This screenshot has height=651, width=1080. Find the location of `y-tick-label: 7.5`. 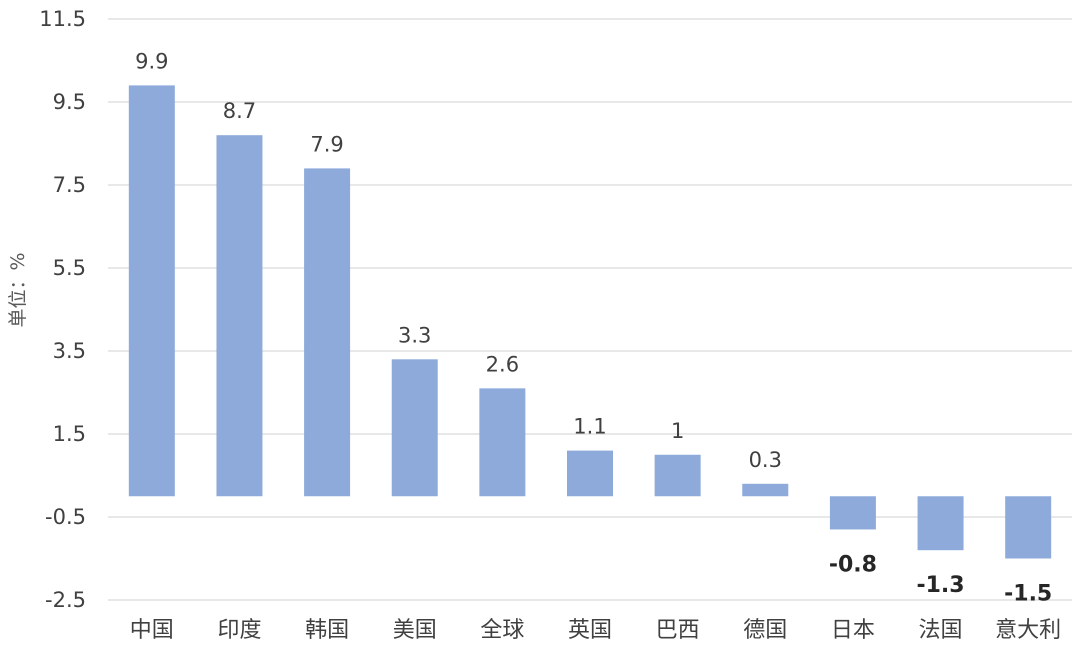

y-tick-label: 7.5 is located at coordinates (69, 185).